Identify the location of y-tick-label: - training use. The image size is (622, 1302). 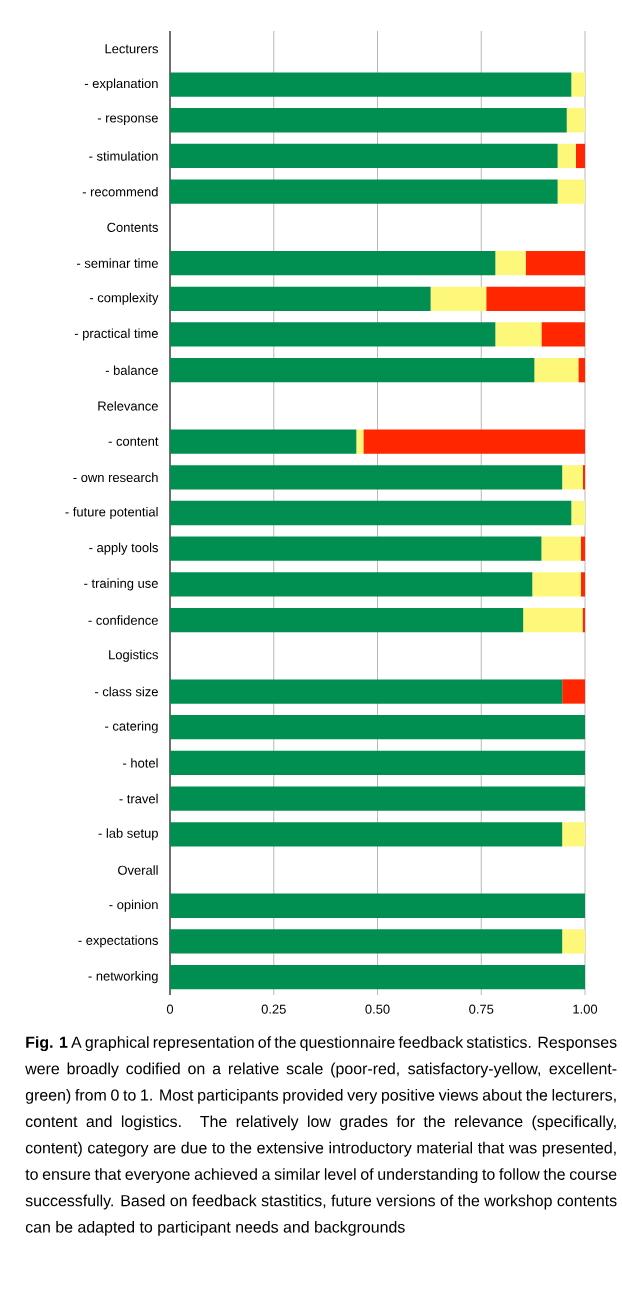
(121, 584).